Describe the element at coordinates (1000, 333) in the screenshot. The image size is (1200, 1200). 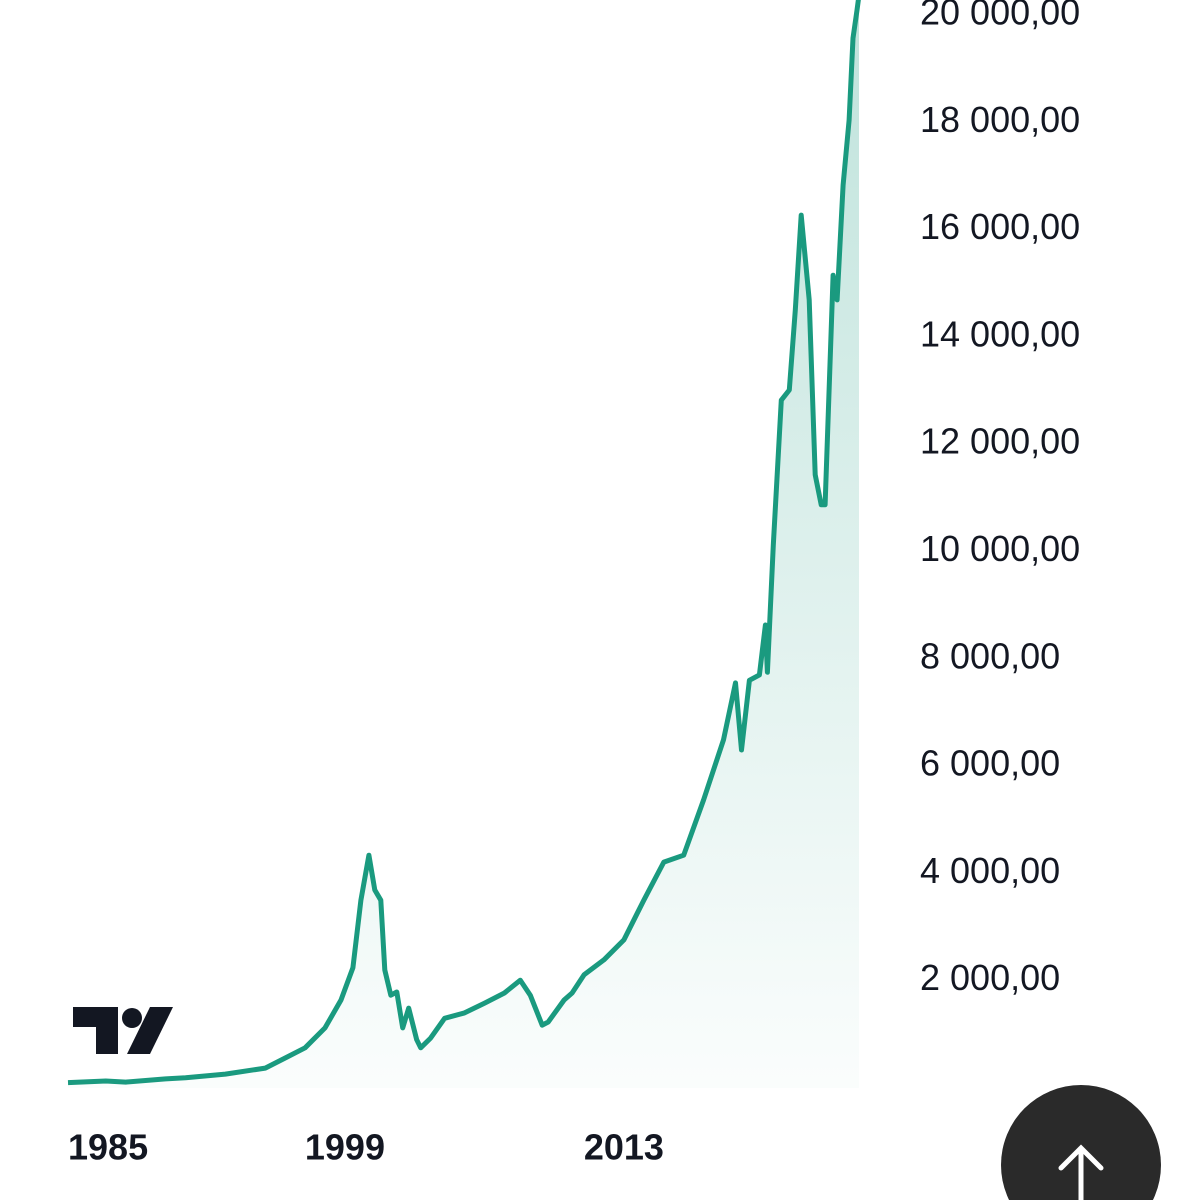
I see `y-tick-label: 14 000,00` at that location.